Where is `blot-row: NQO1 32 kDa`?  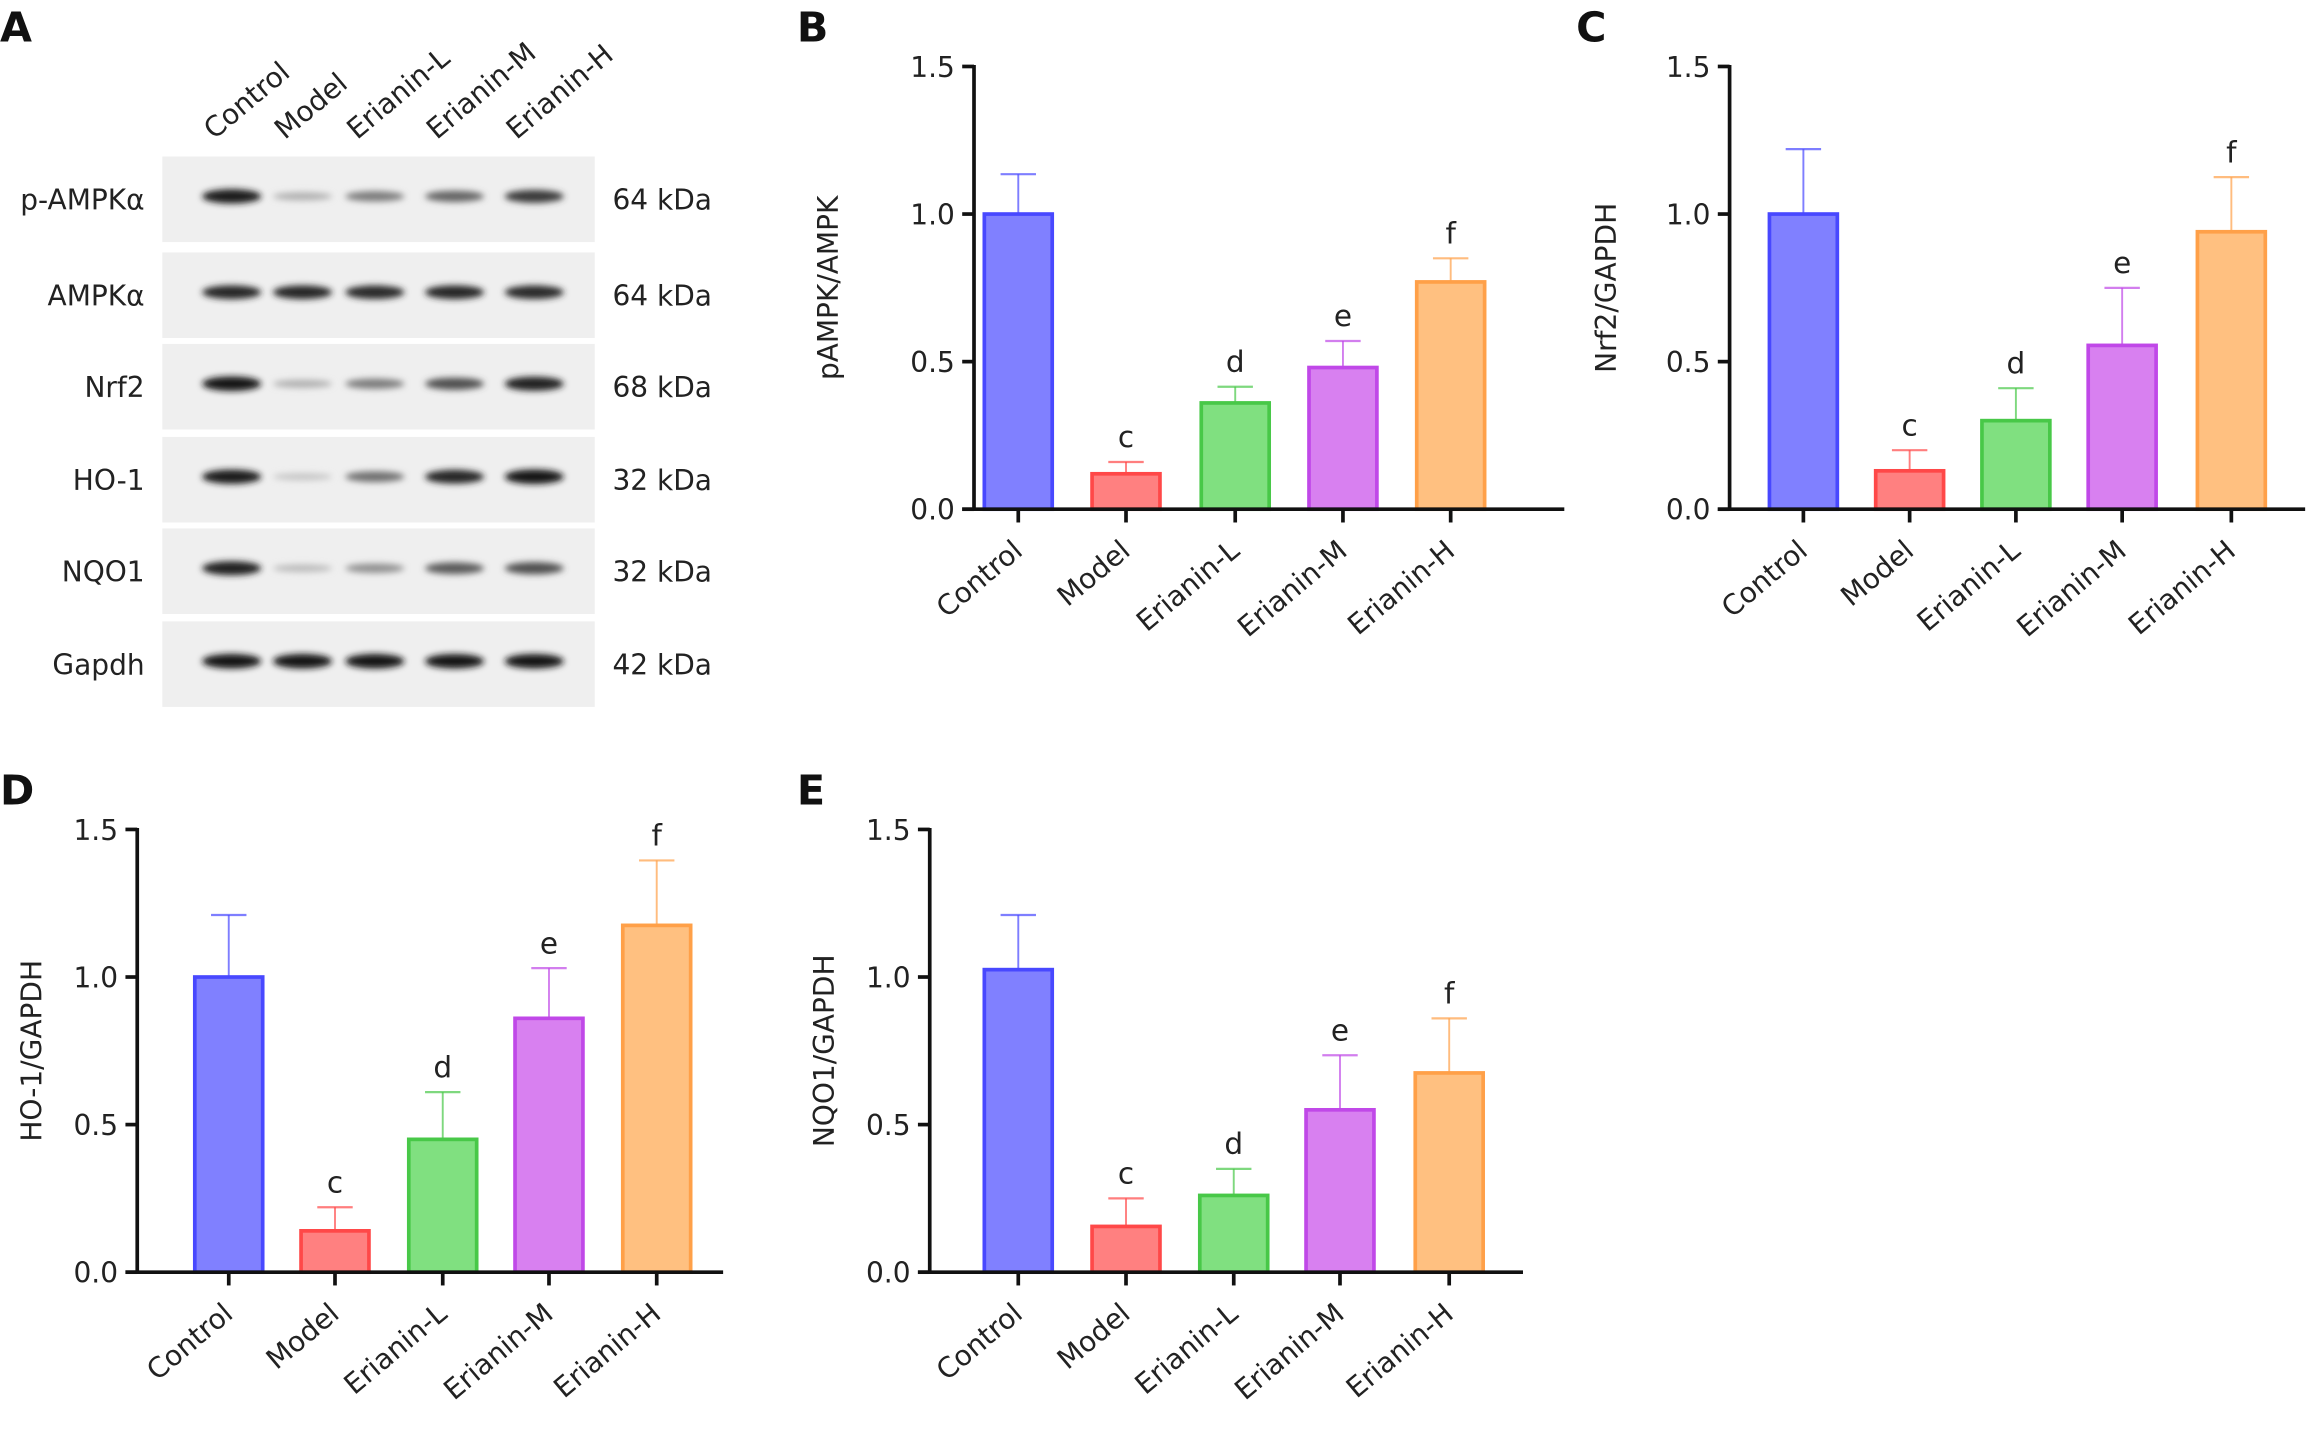
blot-row: NQO1 32 kDa is located at coordinates (387, 571).